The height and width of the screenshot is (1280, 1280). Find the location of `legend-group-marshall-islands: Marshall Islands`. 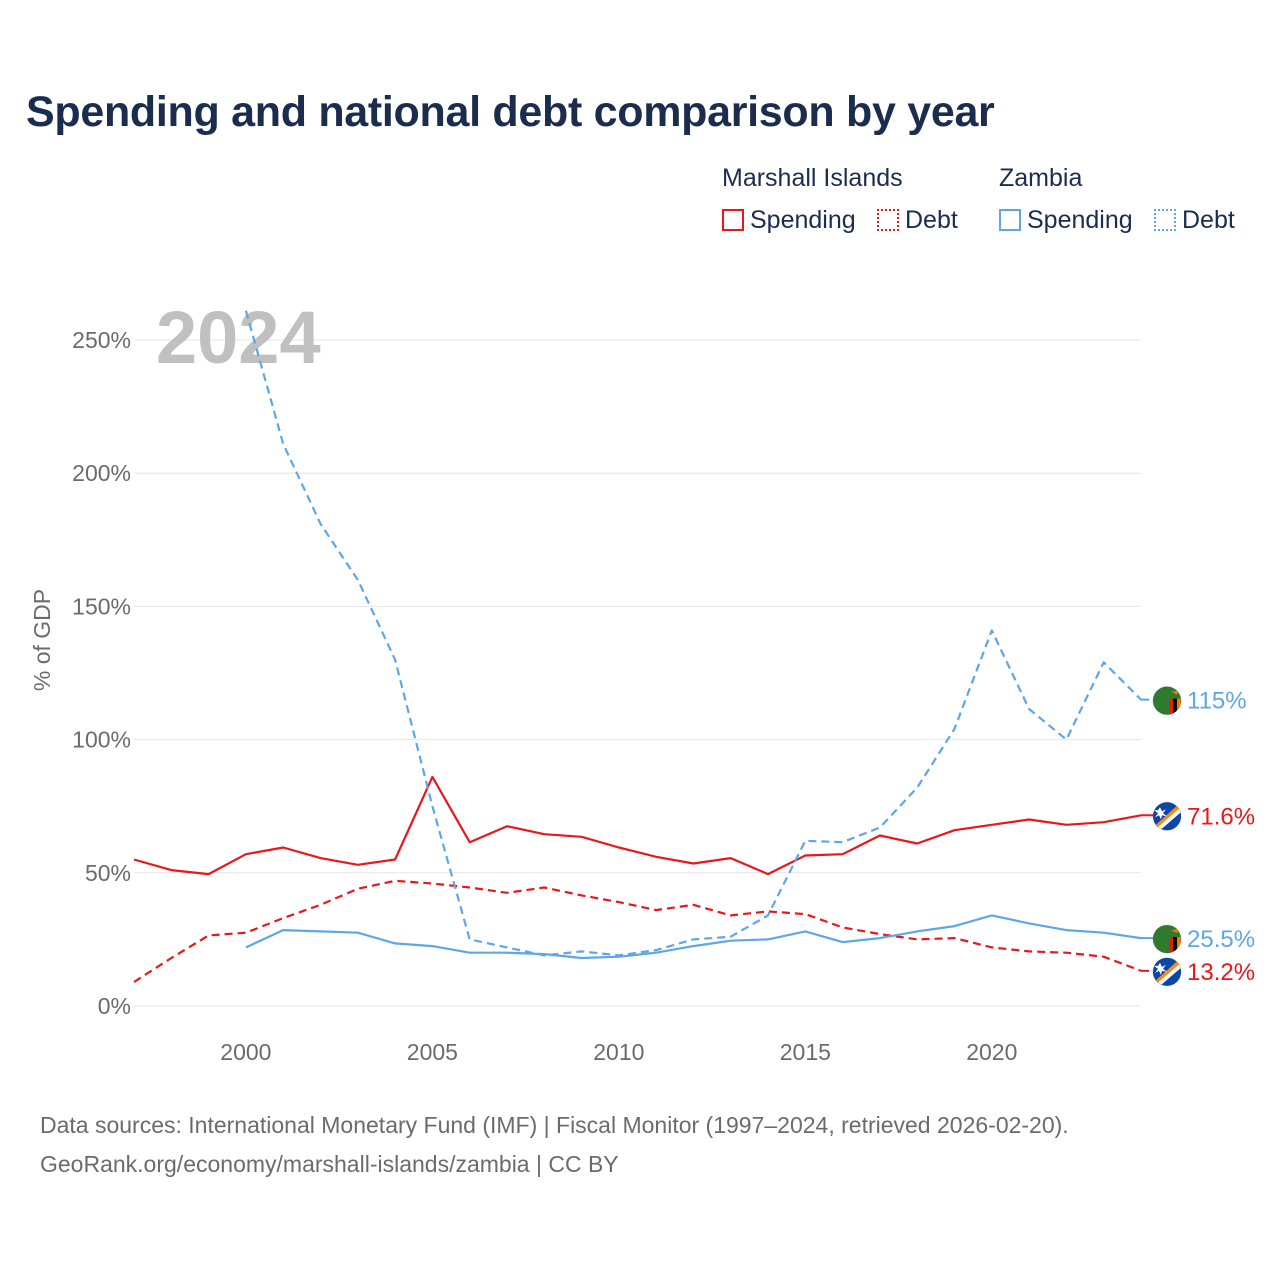

legend-group-marshall-islands: Marshall Islands is located at coordinates (812, 178).